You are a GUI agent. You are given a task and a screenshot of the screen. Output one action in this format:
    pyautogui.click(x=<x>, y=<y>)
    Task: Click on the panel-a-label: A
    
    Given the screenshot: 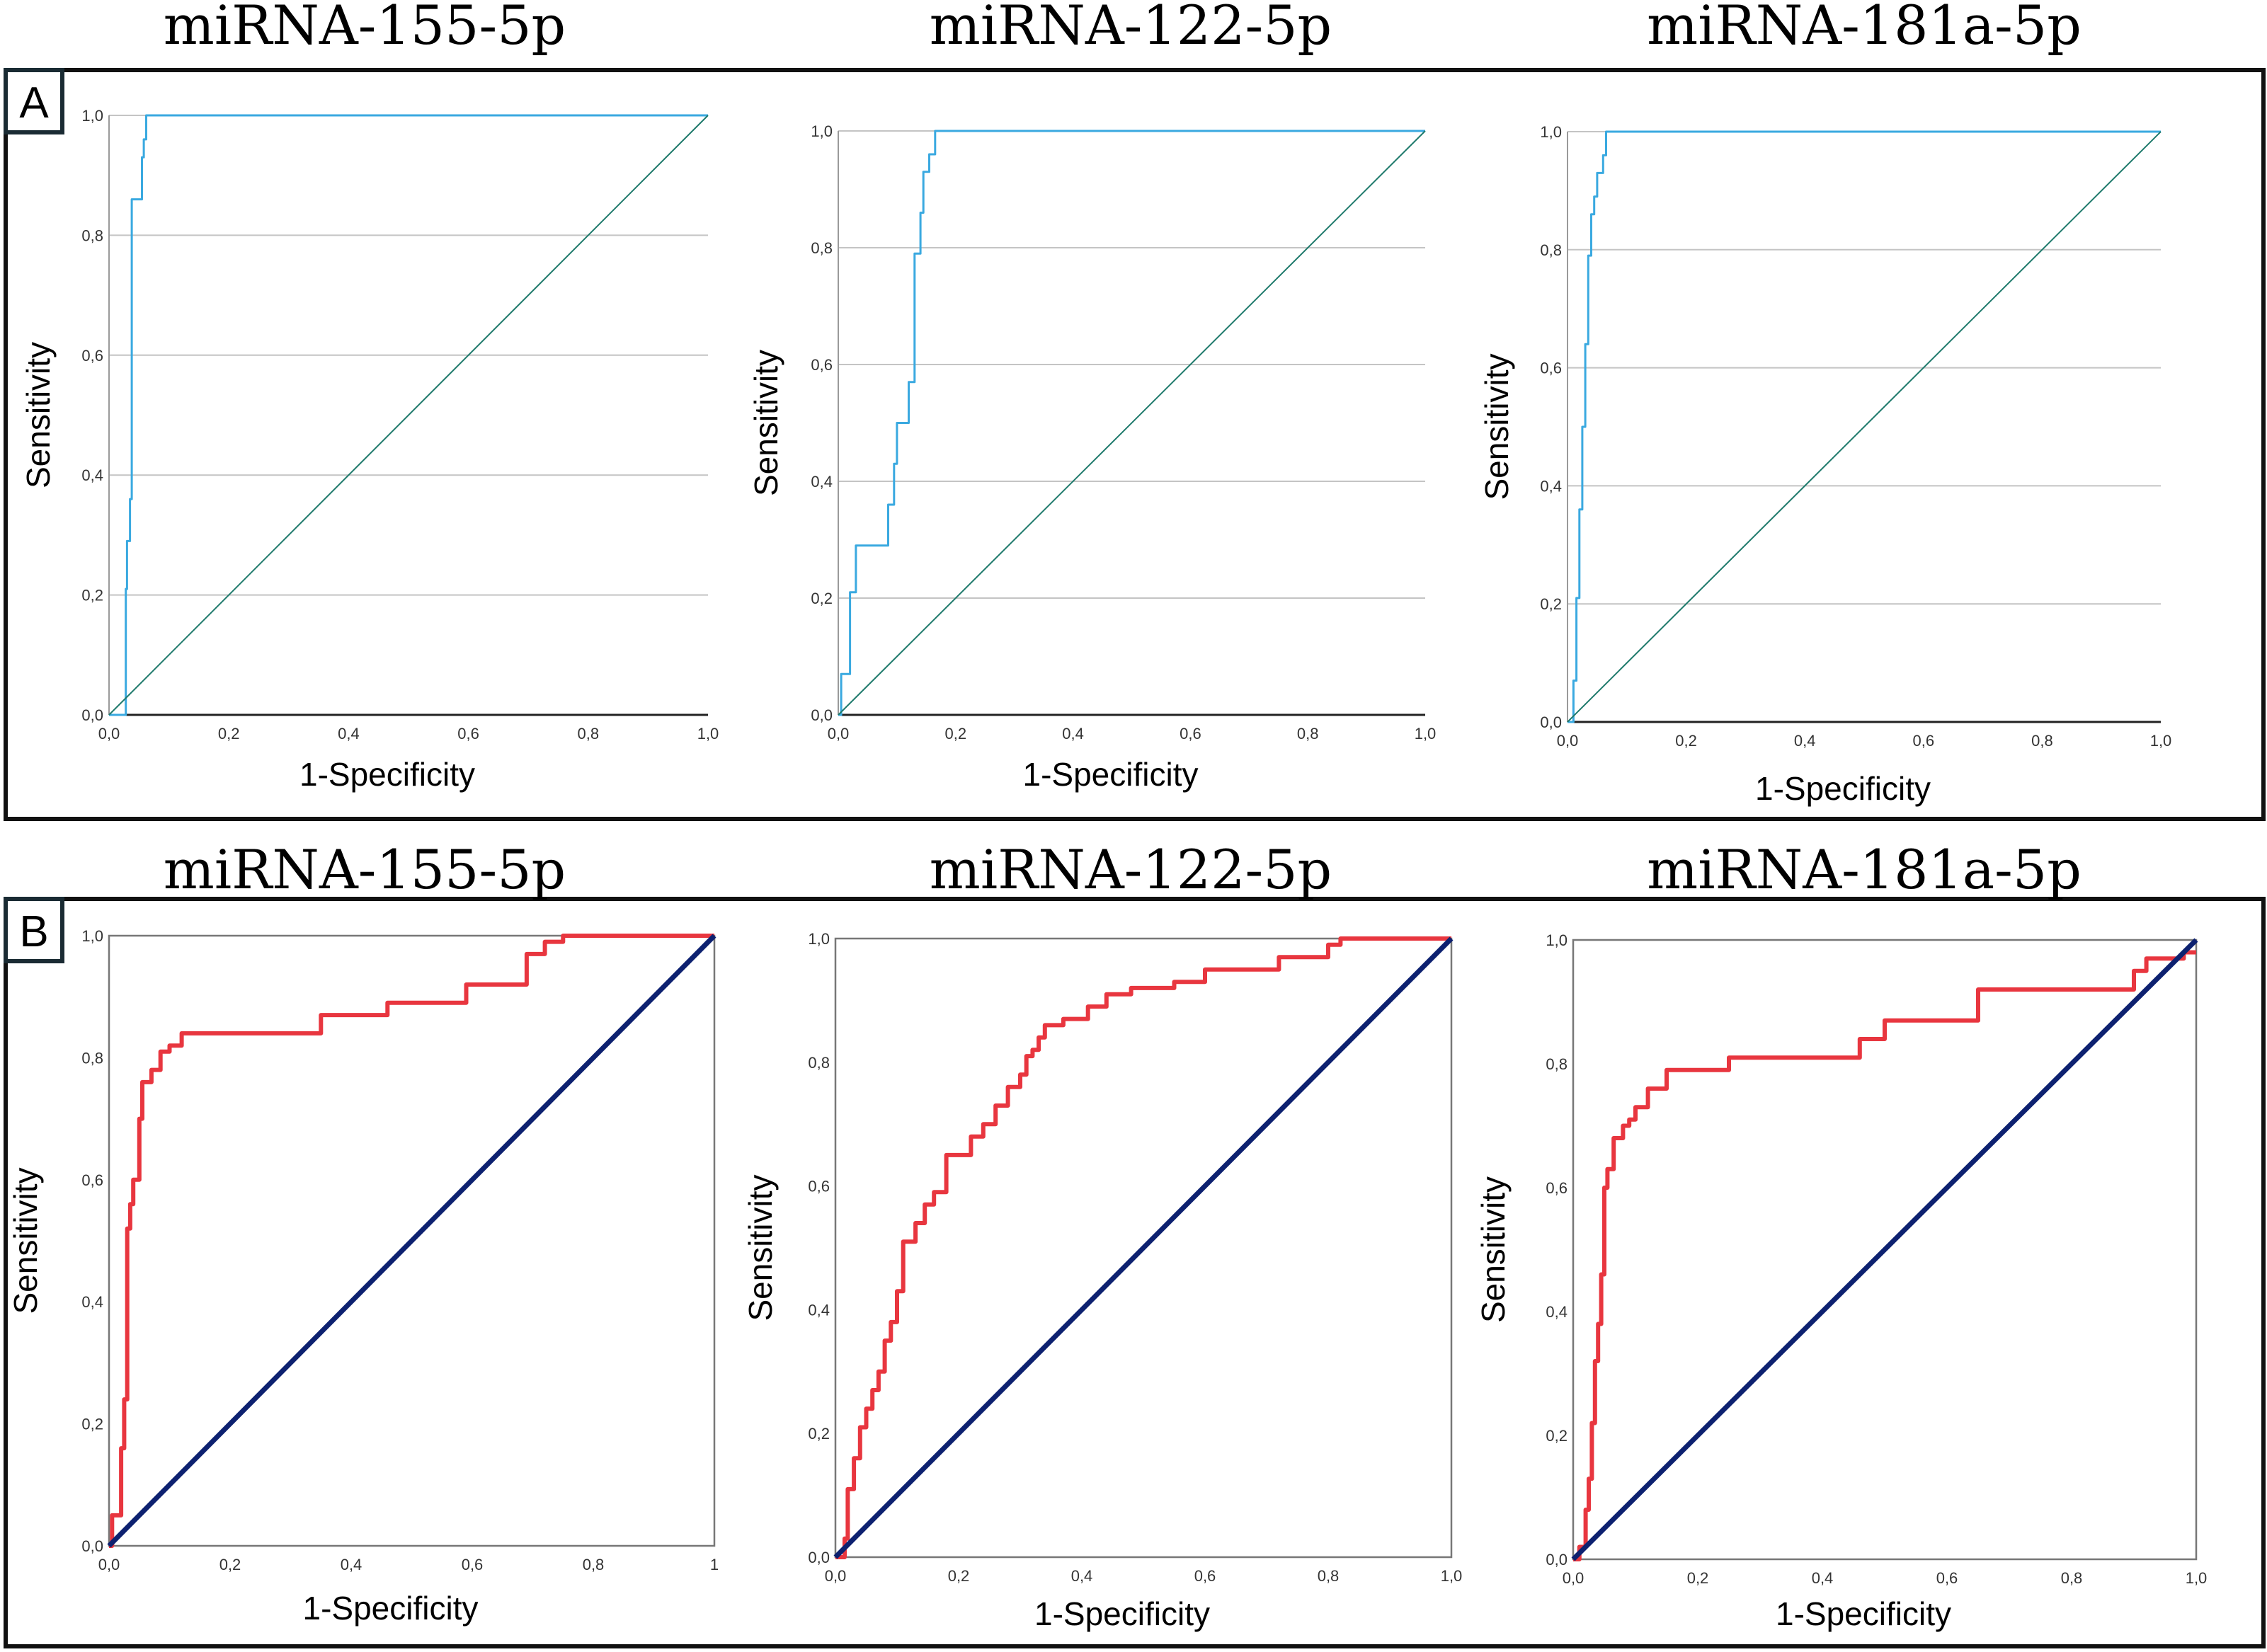 What is the action you would take?
    pyautogui.click(x=34, y=103)
    